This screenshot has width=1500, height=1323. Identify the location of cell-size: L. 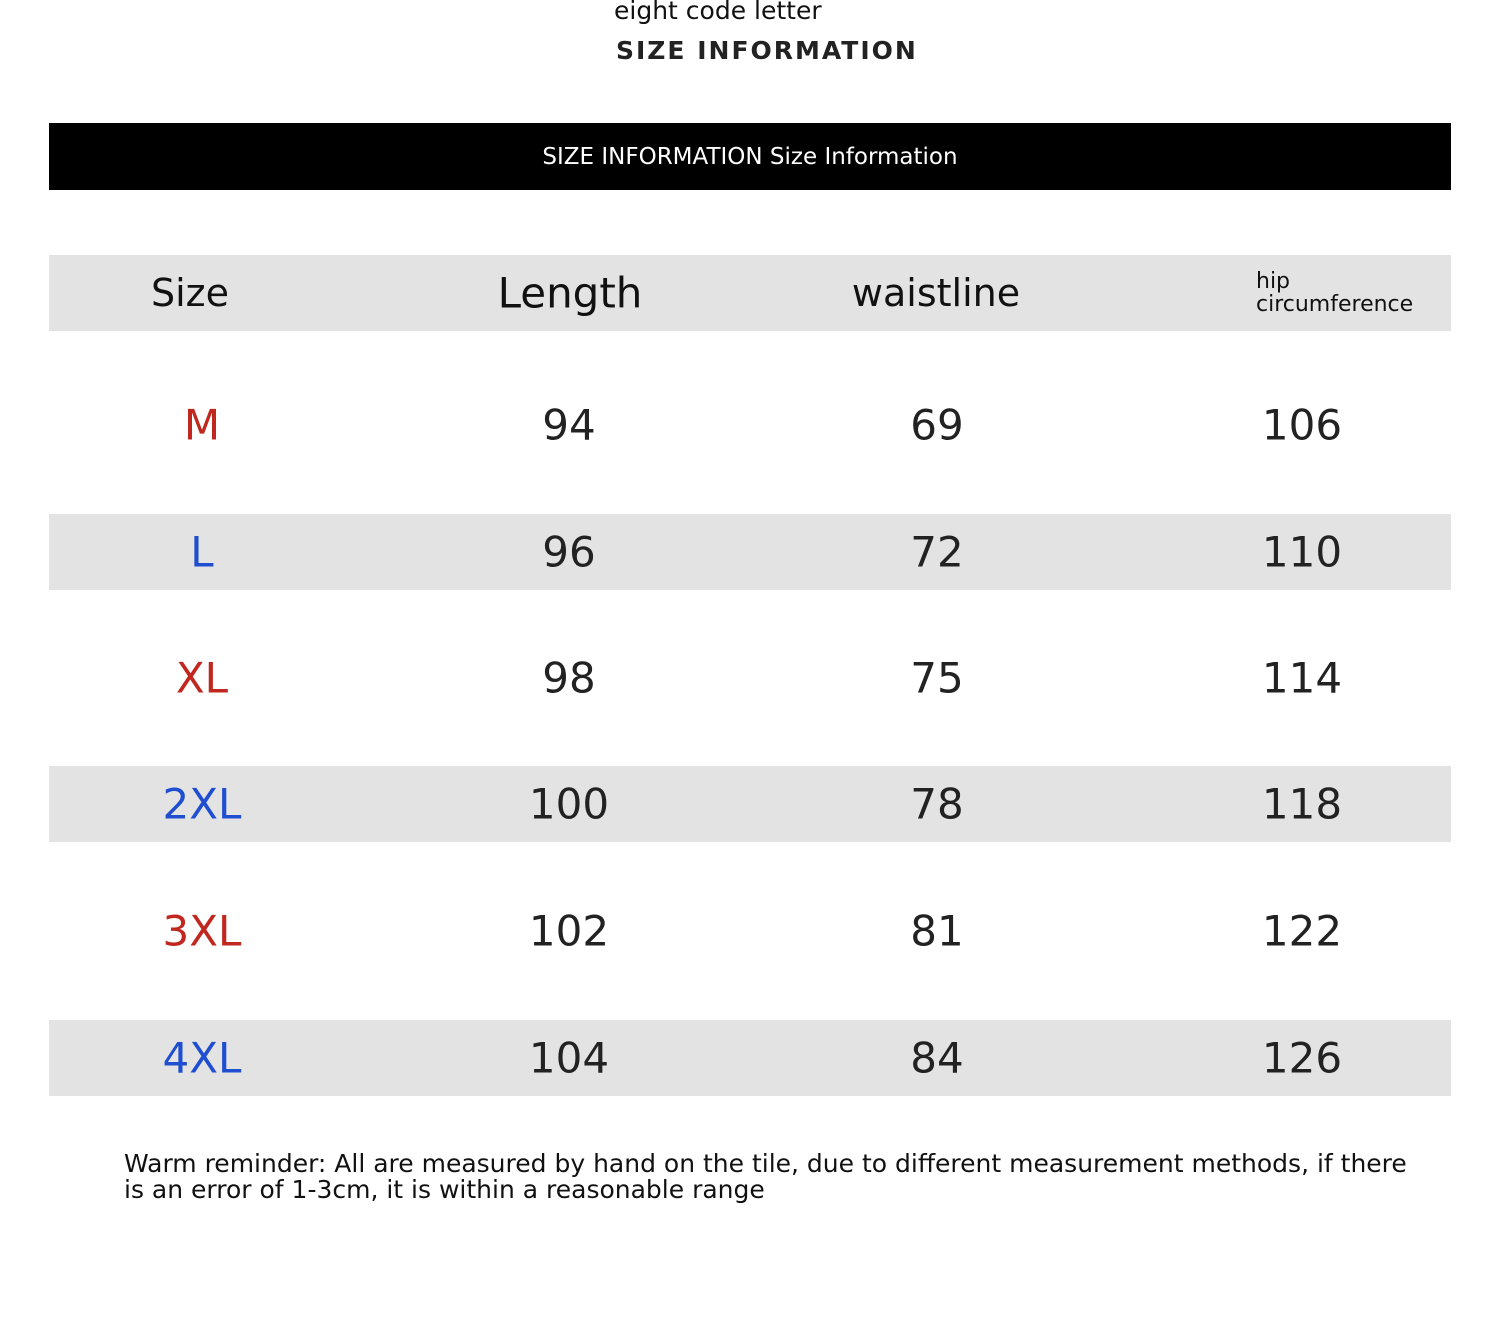
(202, 552).